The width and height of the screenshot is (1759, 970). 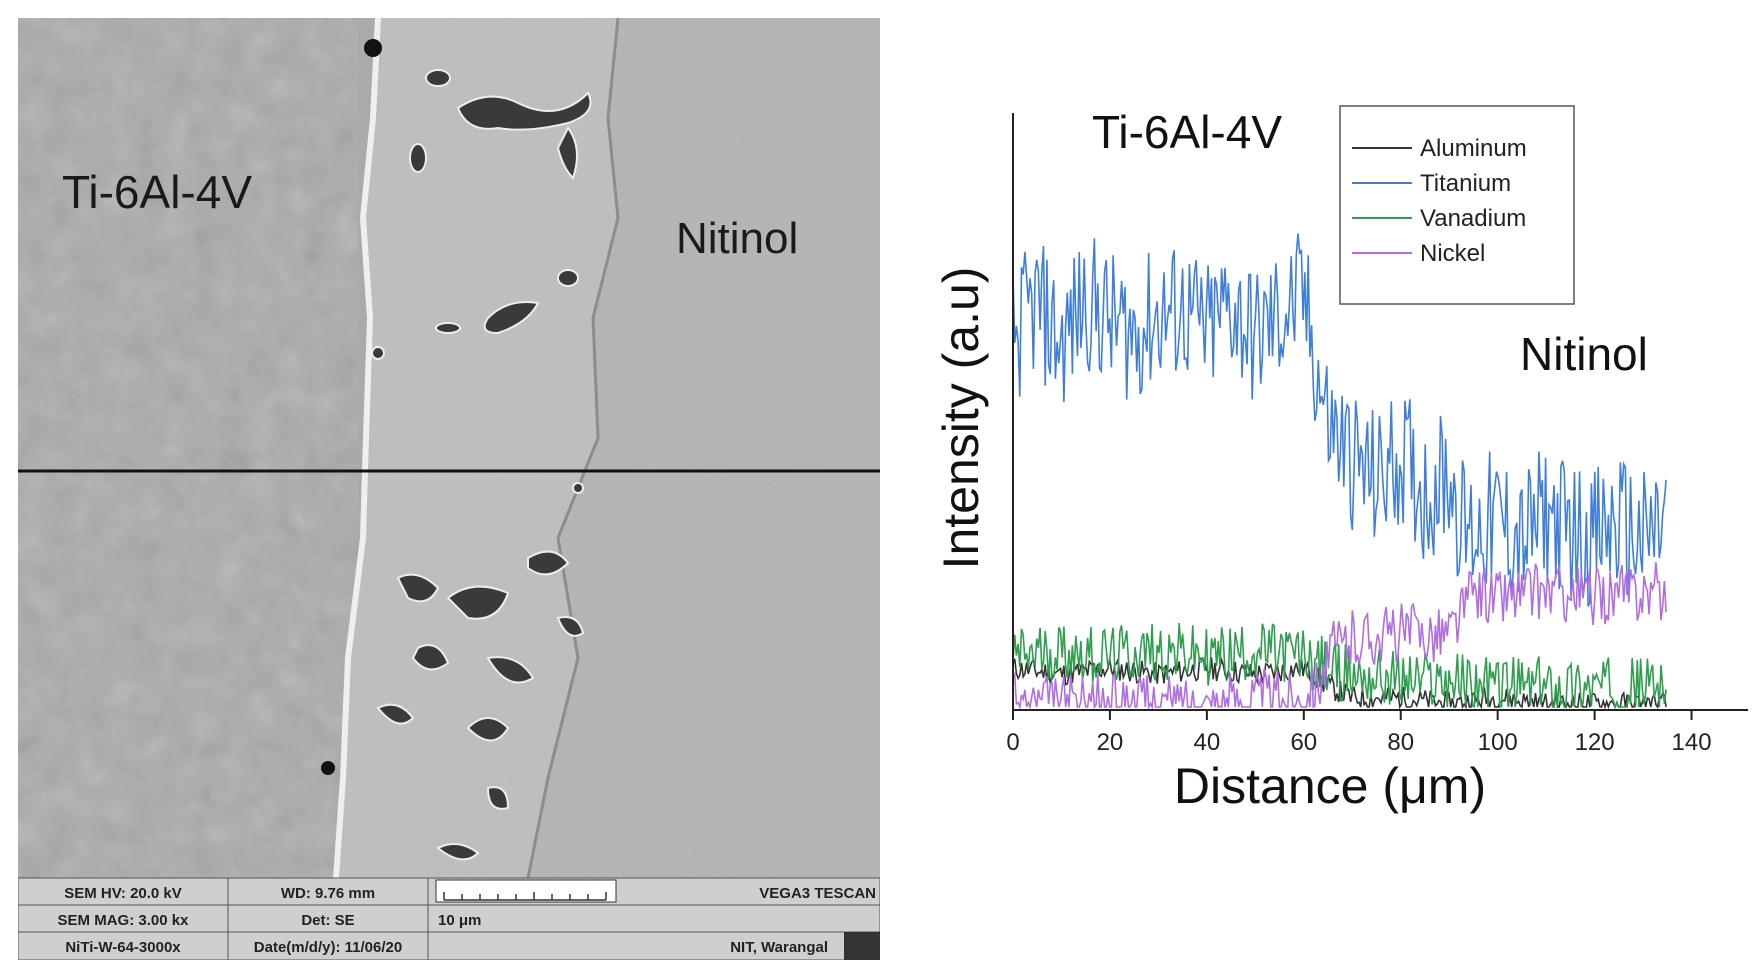 I want to click on x-tick-label: 0, so click(x=1012, y=742).